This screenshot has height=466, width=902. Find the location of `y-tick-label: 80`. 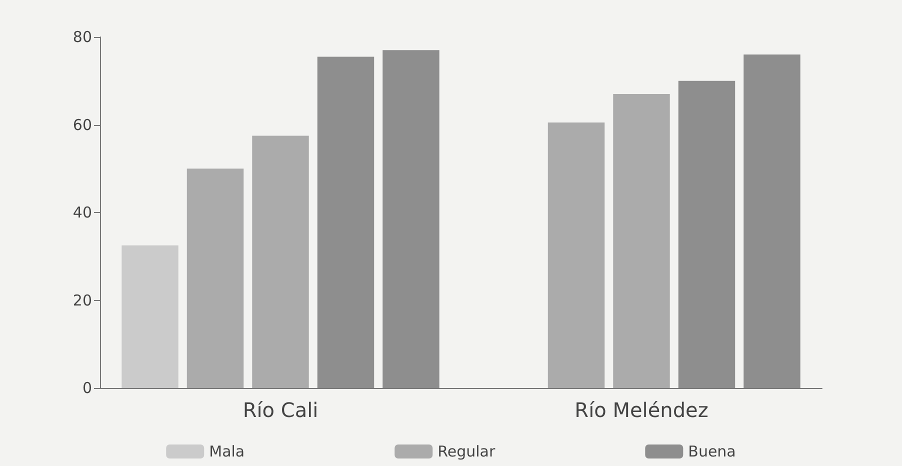

y-tick-label: 80 is located at coordinates (82, 37).